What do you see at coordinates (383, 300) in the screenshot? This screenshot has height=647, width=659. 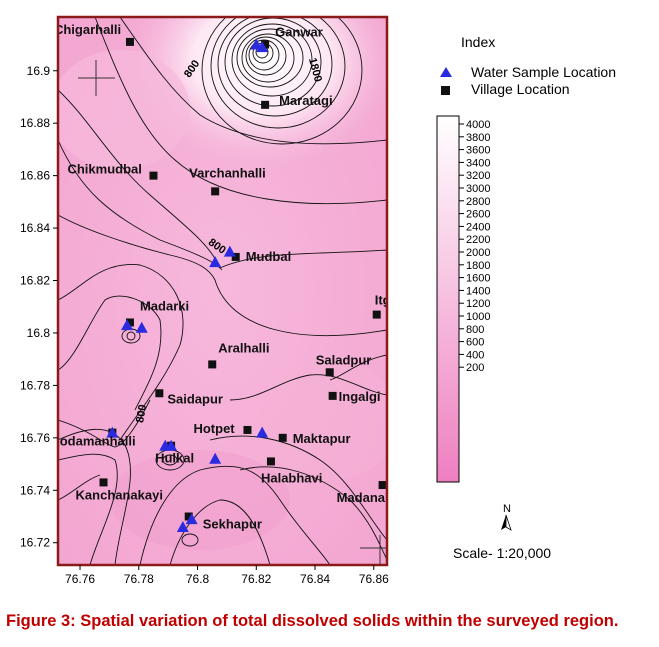 I see `village-label: Itg` at bounding box center [383, 300].